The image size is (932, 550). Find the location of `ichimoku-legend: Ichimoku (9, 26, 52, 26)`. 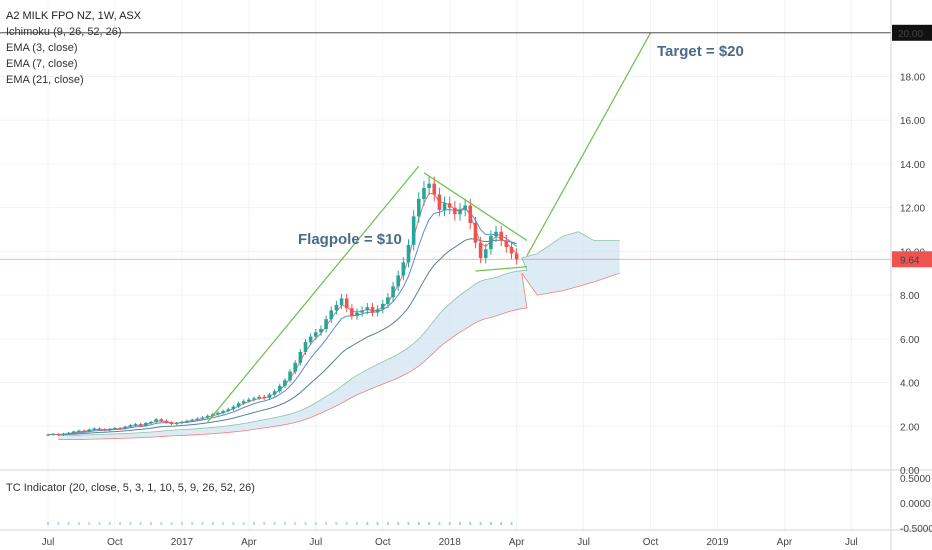

ichimoku-legend: Ichimoku (9, 26, 52, 26) is located at coordinates (64, 32).